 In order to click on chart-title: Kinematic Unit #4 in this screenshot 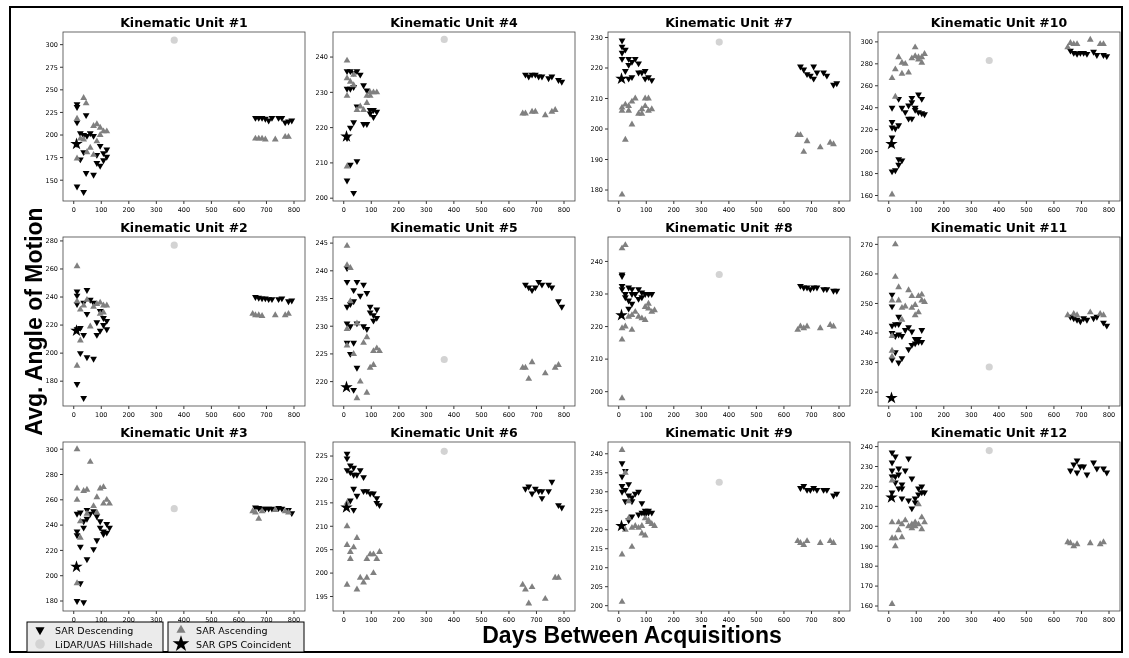, I will do `click(454, 22)`.